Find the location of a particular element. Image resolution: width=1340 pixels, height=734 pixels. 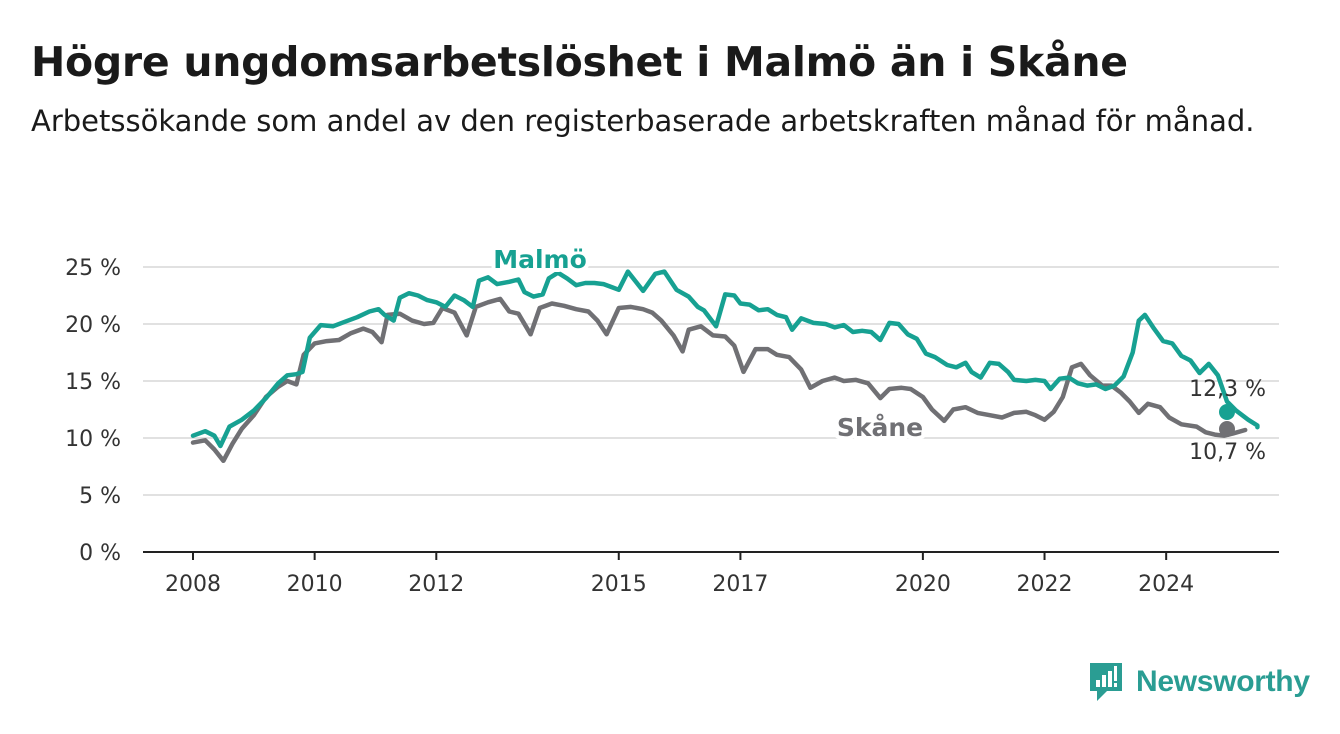

end-value-label: 10,7 % is located at coordinates (1227, 452).